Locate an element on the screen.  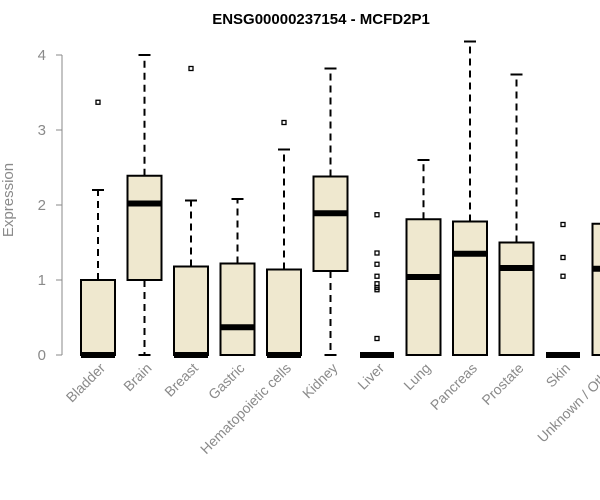
box-prostate is located at coordinates (516, 214).